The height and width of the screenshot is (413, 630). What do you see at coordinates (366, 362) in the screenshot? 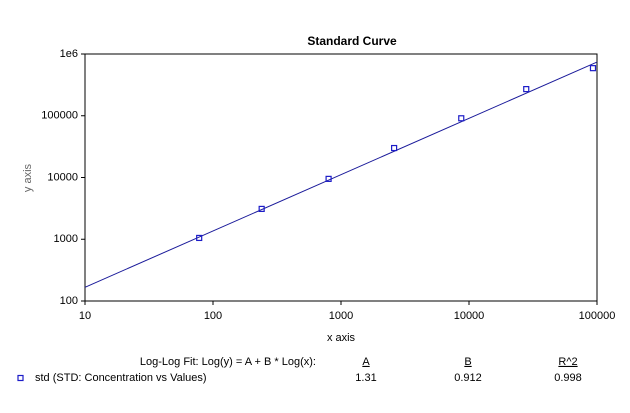
I see `fit-header: A` at bounding box center [366, 362].